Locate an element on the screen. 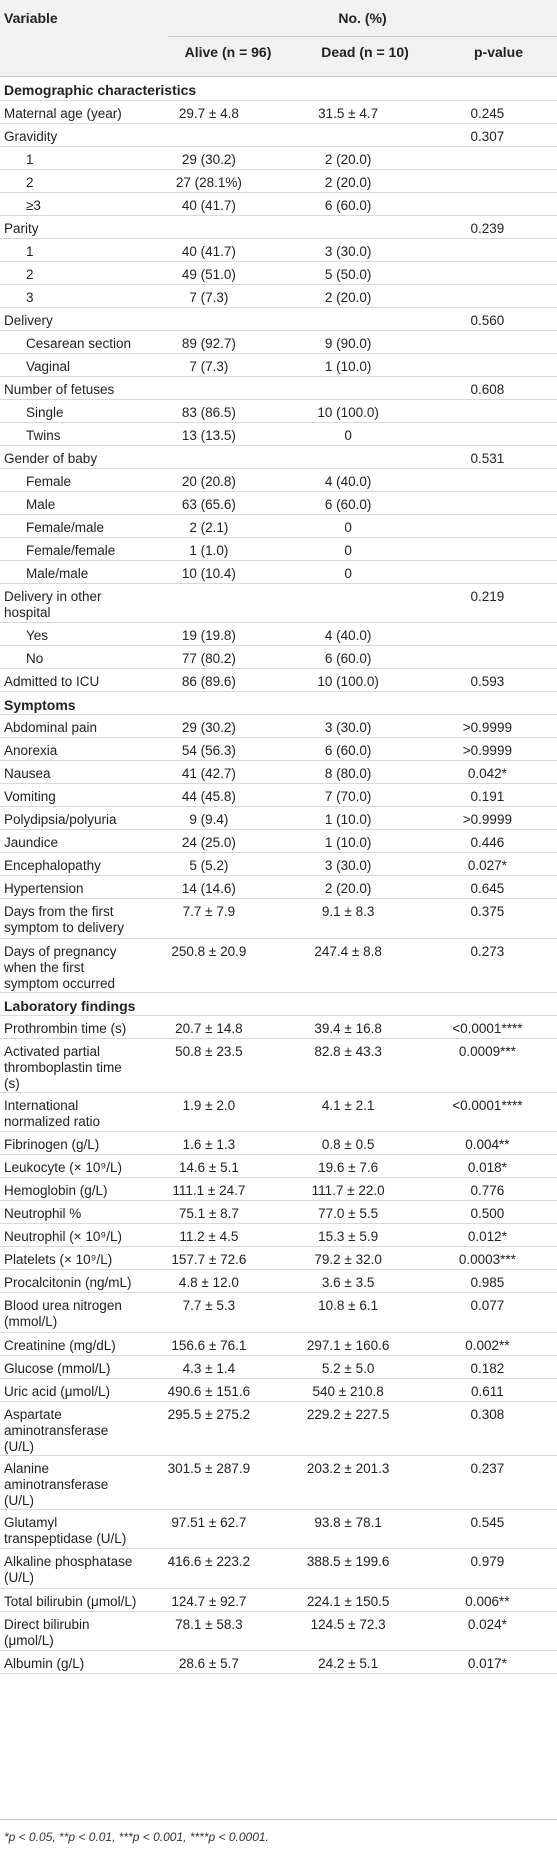 This screenshot has height=1857, width=557. table-row: No 77 (80.2) 6 (60.0) is located at coordinates (278, 657).